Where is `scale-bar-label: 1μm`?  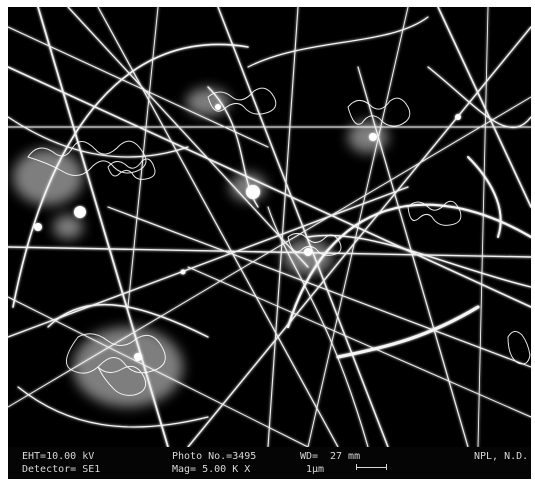 scale-bar-label: 1μm is located at coordinates (315, 469).